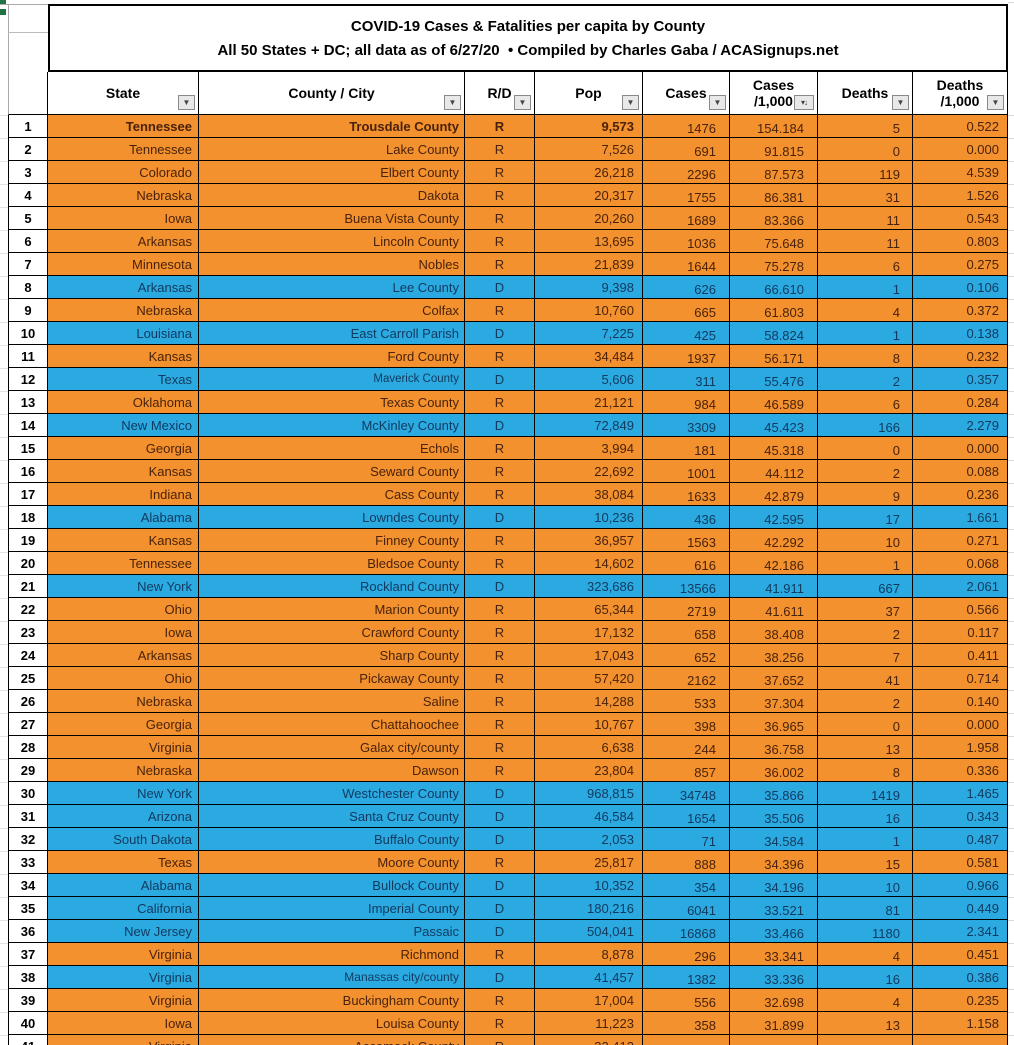 This screenshot has height=1045, width=1014. Describe the element at coordinates (960, 172) in the screenshot. I see `cell-deaths-per-1000: 4.539` at that location.